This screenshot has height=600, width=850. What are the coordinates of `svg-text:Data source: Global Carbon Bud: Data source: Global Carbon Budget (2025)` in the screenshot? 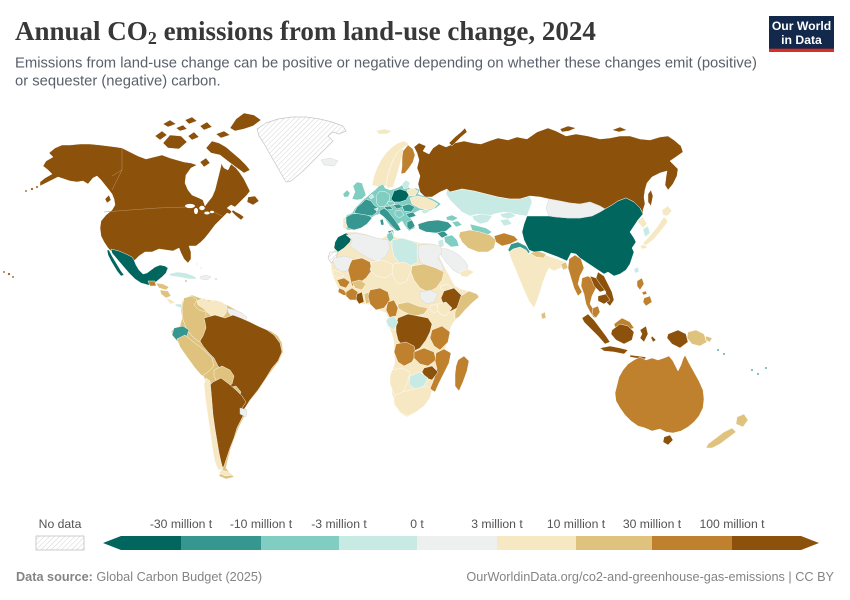 It's located at (139, 577).